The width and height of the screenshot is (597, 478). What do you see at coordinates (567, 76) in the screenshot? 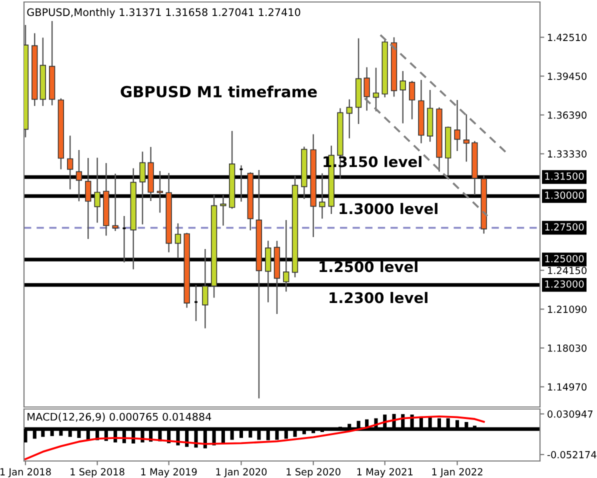
I see `y-tick-label: 1.39450` at bounding box center [567, 76].